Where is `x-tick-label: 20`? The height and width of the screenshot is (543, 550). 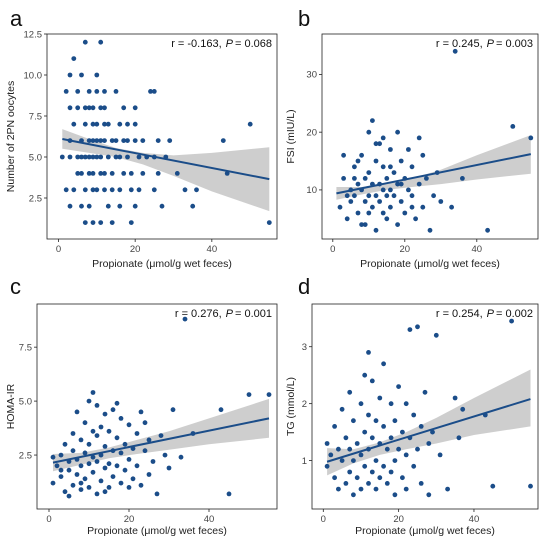
x-tick-label: 20 is located at coordinates (398, 519).